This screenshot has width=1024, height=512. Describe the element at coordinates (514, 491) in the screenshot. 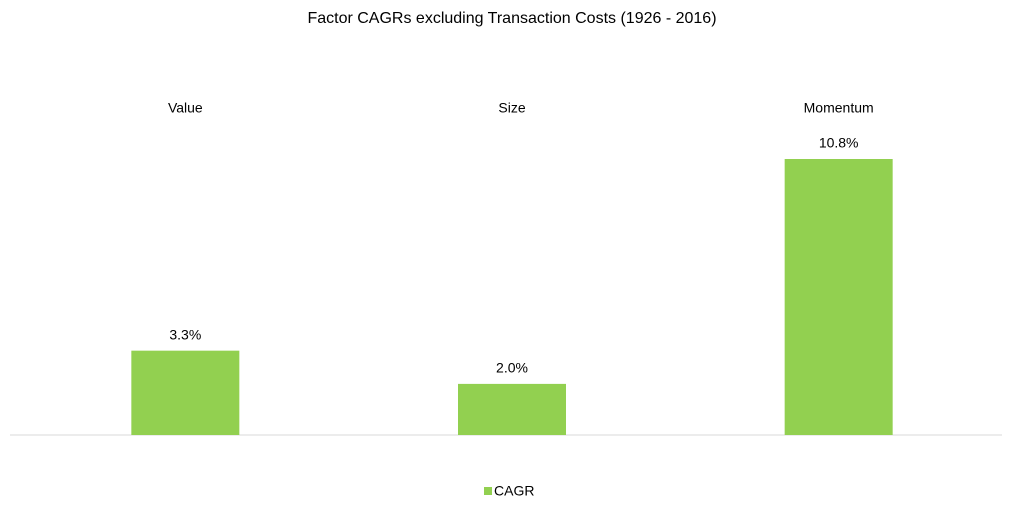

I see `legend-label: CAGR` at that location.